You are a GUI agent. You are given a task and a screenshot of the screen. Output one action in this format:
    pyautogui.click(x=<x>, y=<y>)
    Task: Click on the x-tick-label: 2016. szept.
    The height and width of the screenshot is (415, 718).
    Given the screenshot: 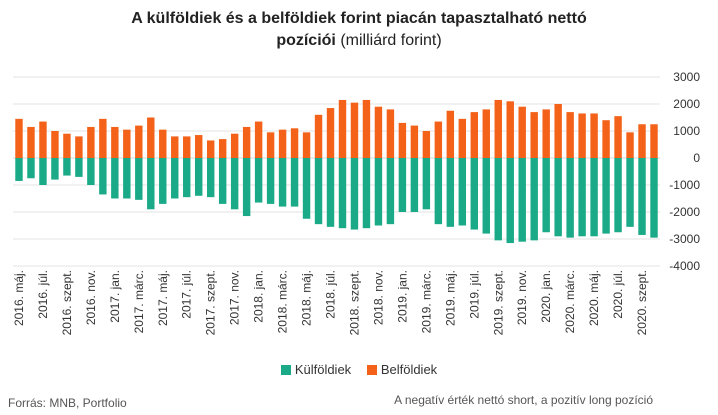 What is the action you would take?
    pyautogui.click(x=67, y=302)
    